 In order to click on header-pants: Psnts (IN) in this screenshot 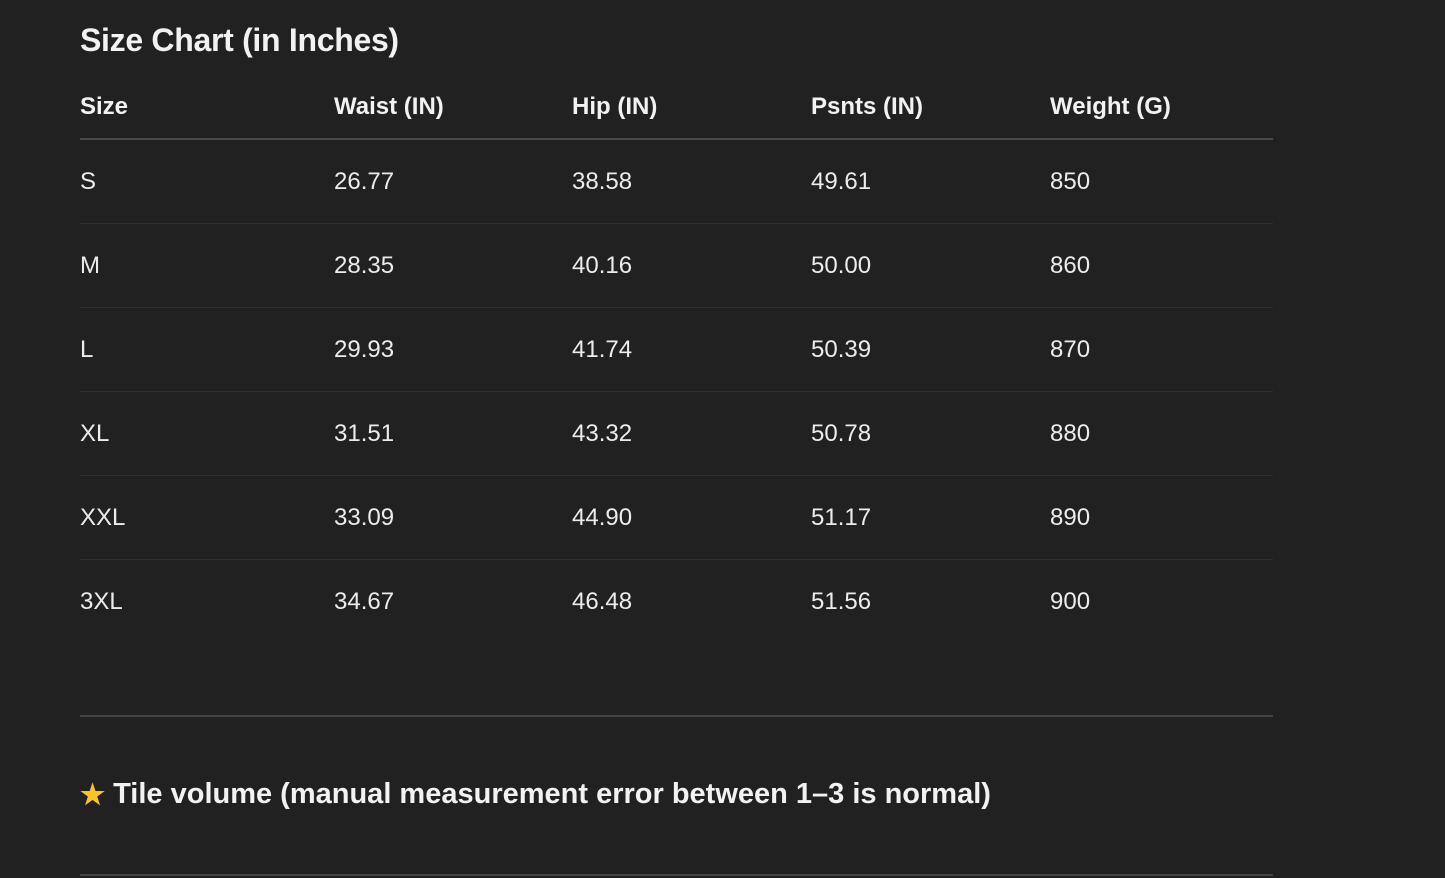, I will do `click(930, 110)`.